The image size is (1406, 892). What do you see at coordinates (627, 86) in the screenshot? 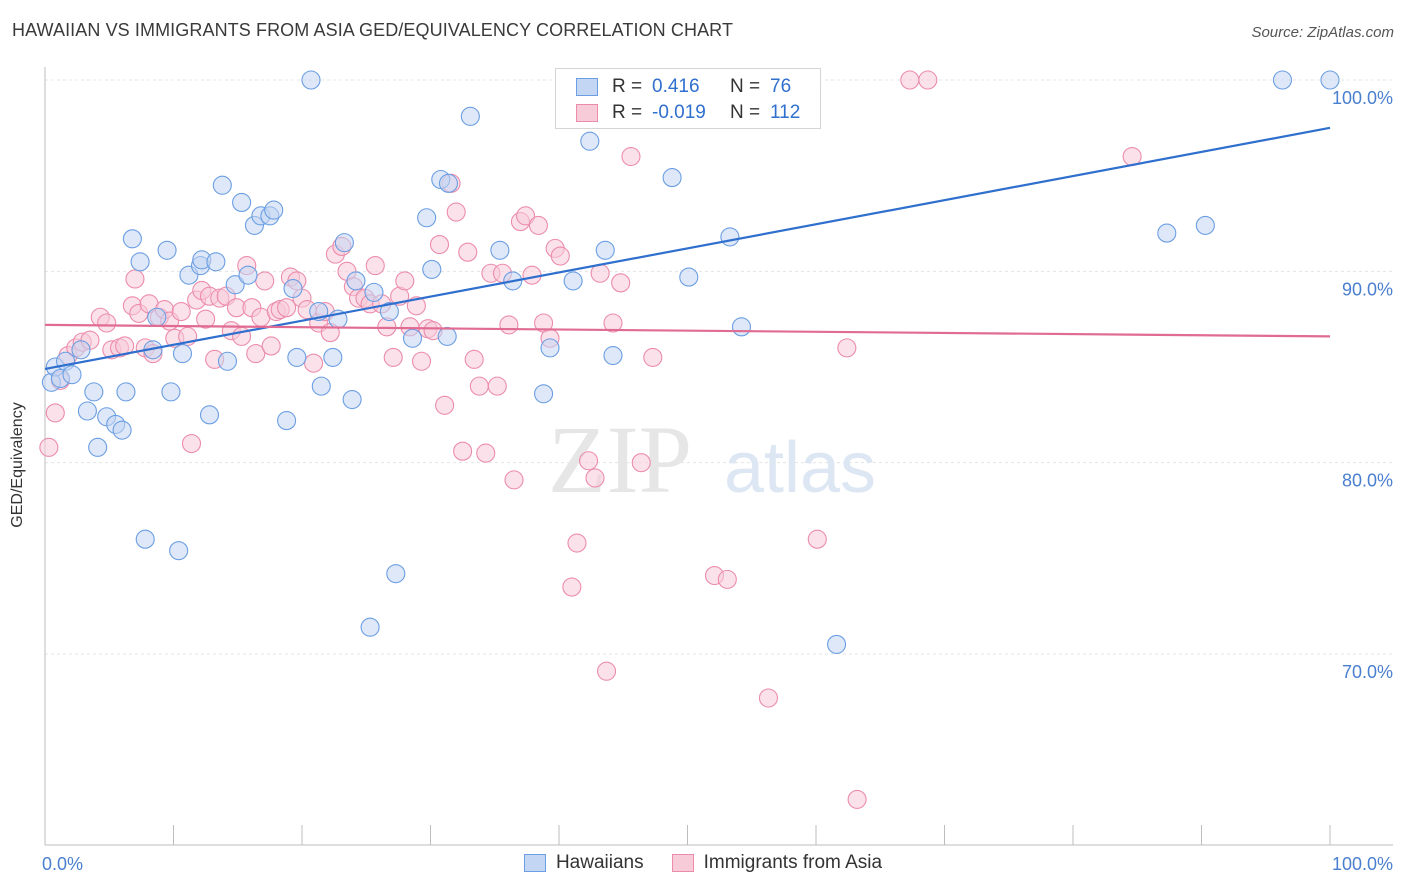
I see `r-label: R =` at bounding box center [627, 86].